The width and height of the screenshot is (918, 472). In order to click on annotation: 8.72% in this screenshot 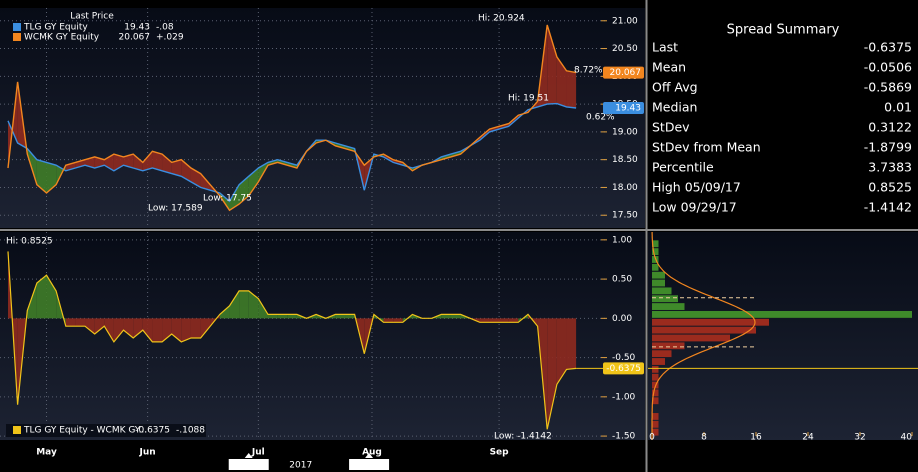, I will do `click(588, 71)`.